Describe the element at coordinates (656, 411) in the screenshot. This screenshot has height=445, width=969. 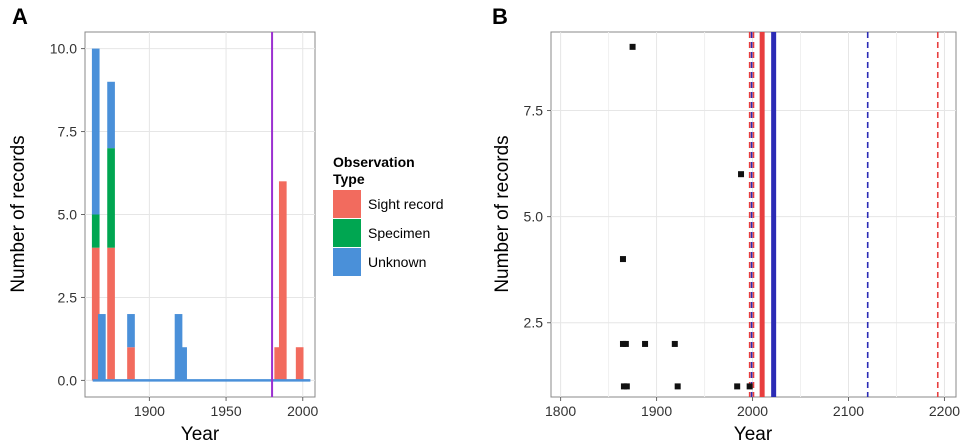
I see `panel-b-x-tick-label: 1900` at that location.